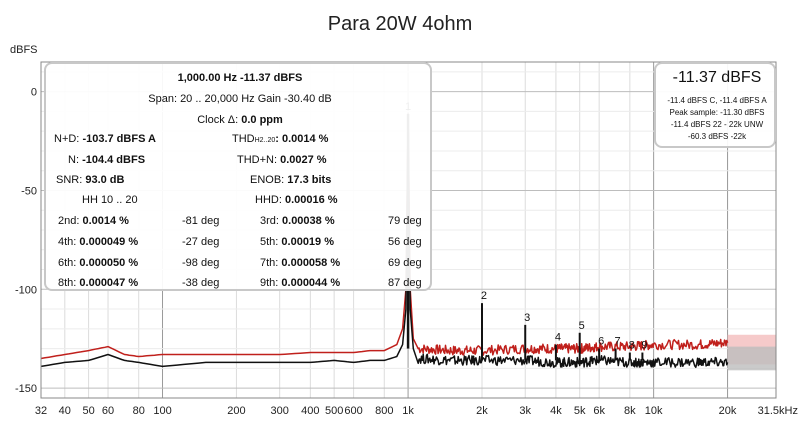 Image resolution: width=800 pixels, height=423 pixels. Describe the element at coordinates (311, 283) in the screenshot. I see `harmonic-value: 0.000044 %` at that location.